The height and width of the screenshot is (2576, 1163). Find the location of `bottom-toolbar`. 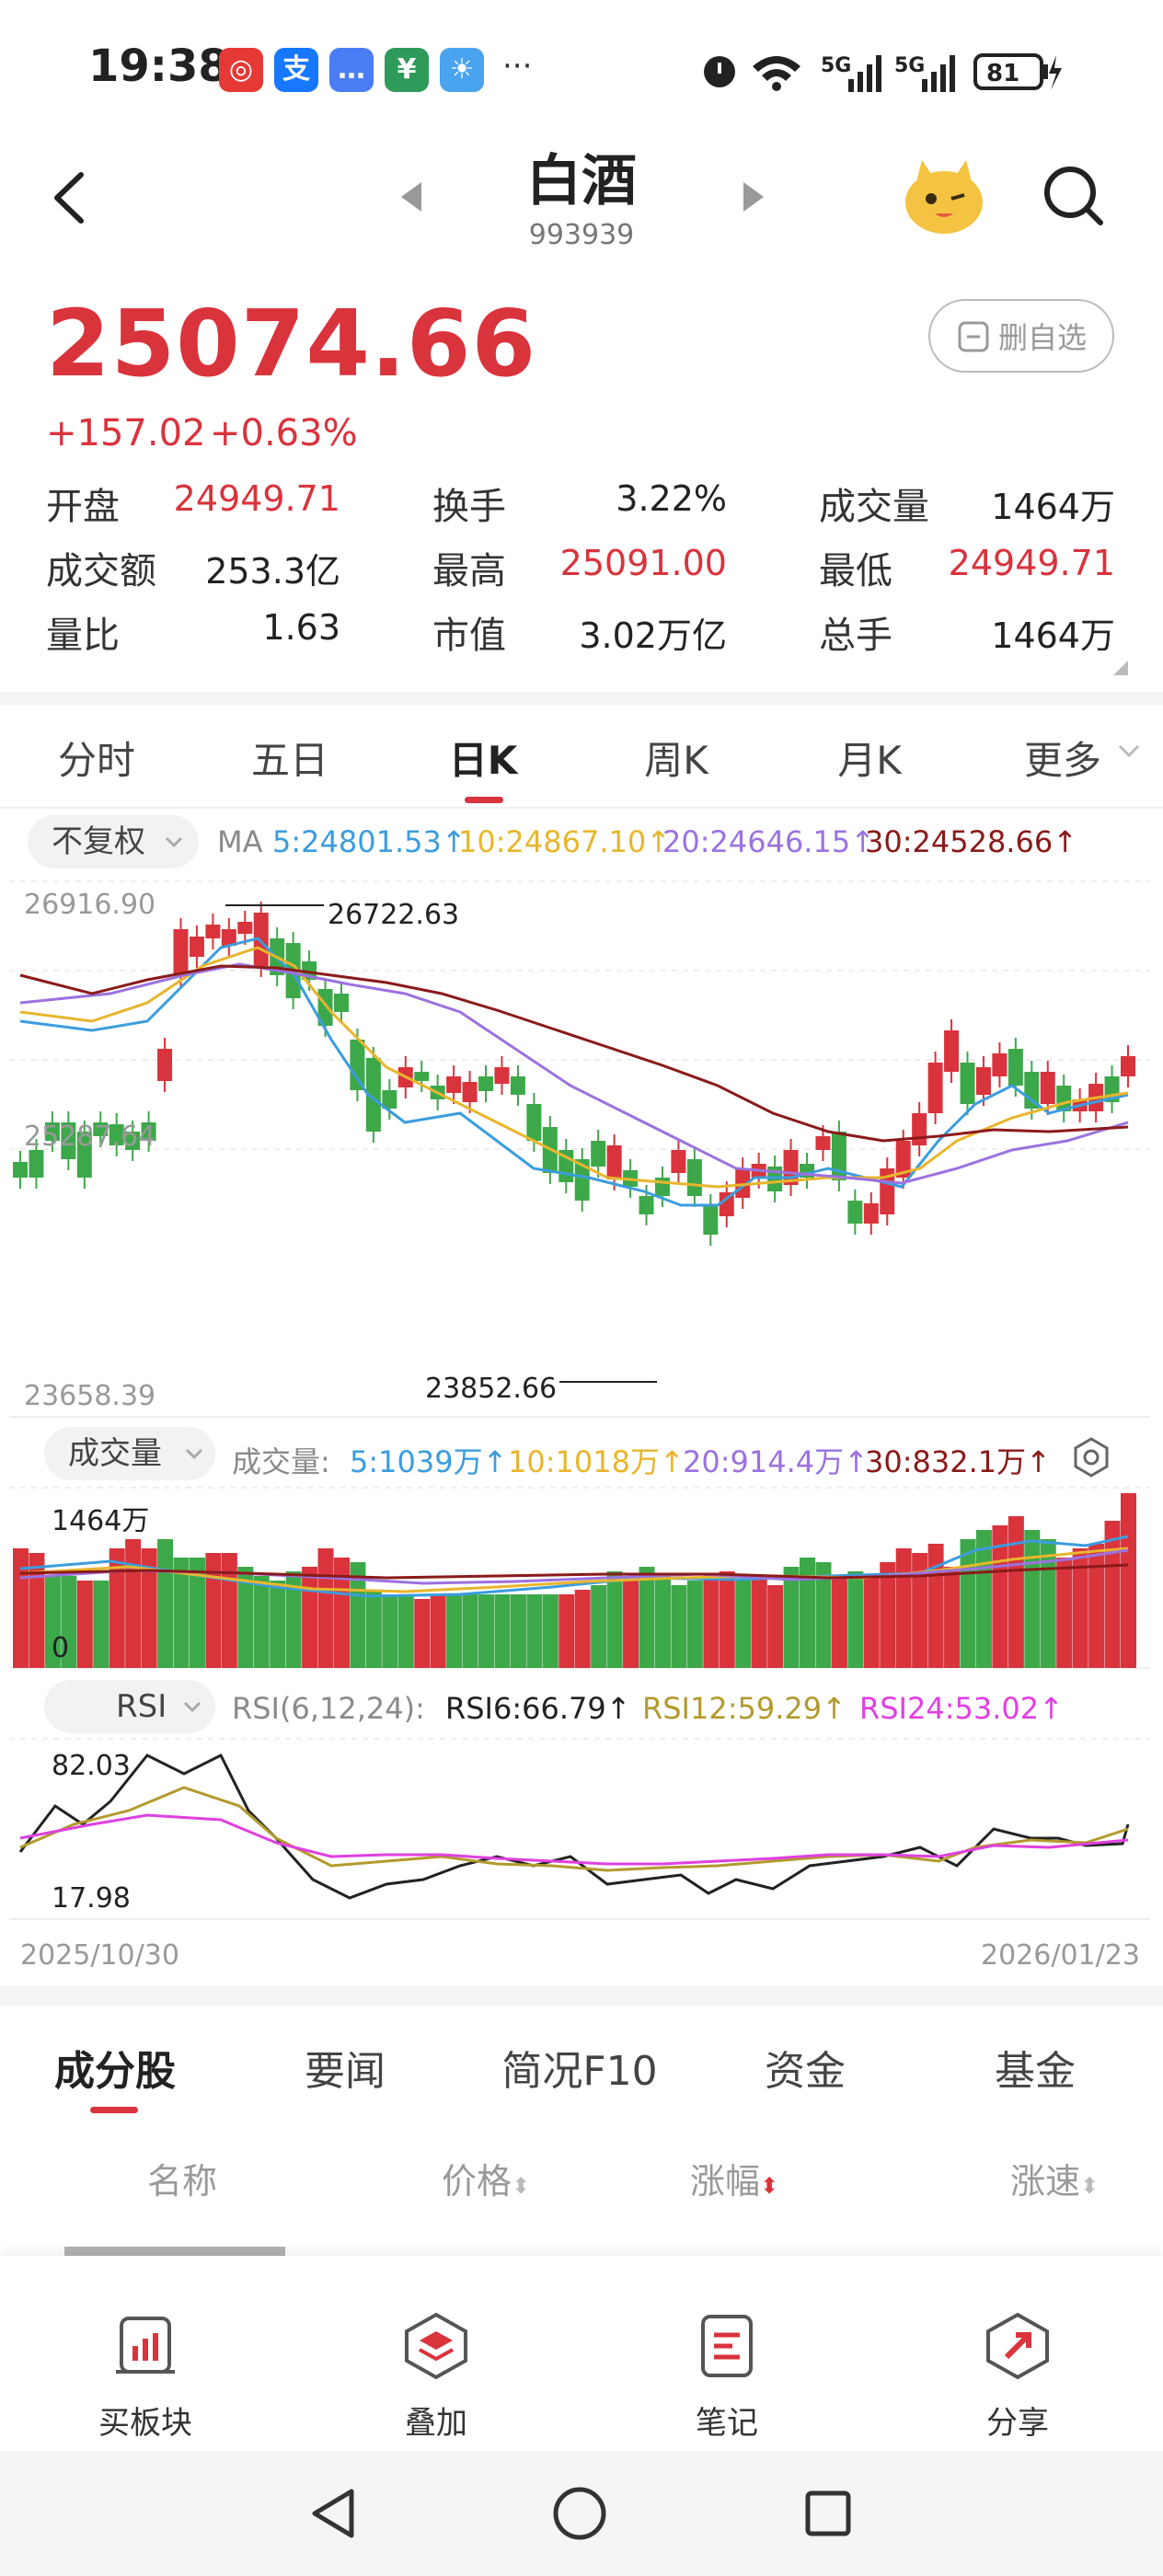

bottom-toolbar is located at coordinates (581, 2353).